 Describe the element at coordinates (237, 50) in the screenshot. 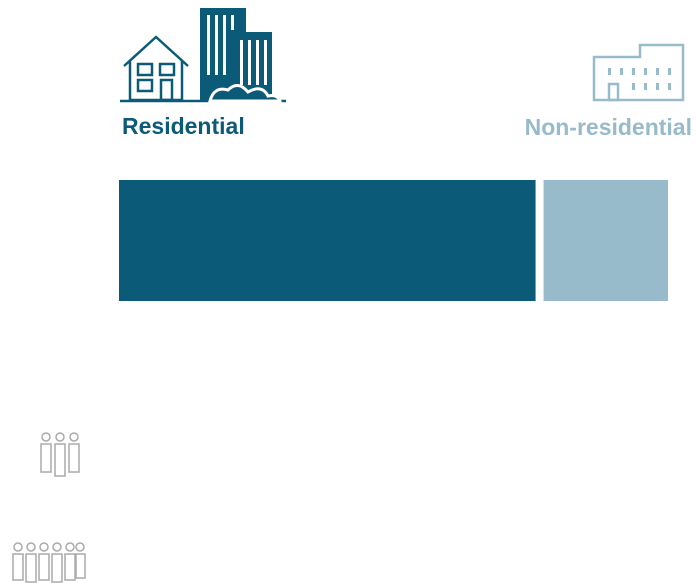

I see `tower-windows` at that location.